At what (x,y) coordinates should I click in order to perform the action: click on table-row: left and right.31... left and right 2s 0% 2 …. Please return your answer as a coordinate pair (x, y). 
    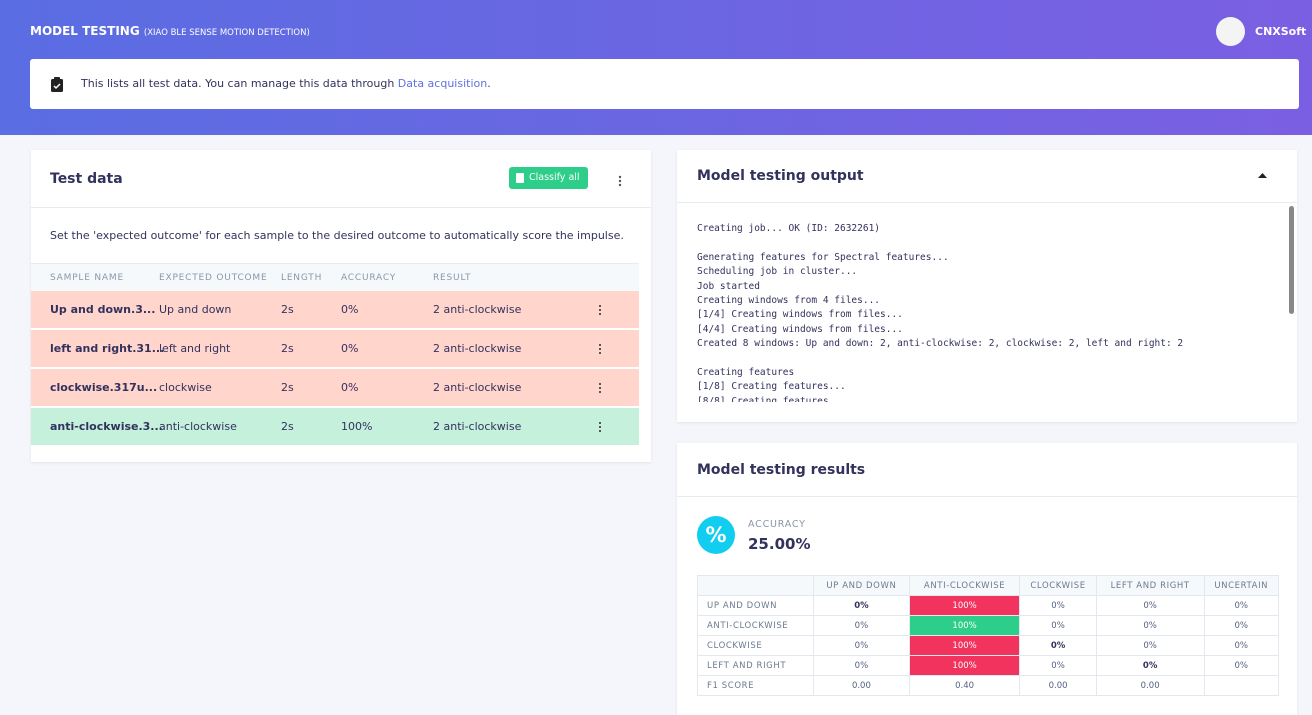
    Looking at the image, I should click on (335, 349).